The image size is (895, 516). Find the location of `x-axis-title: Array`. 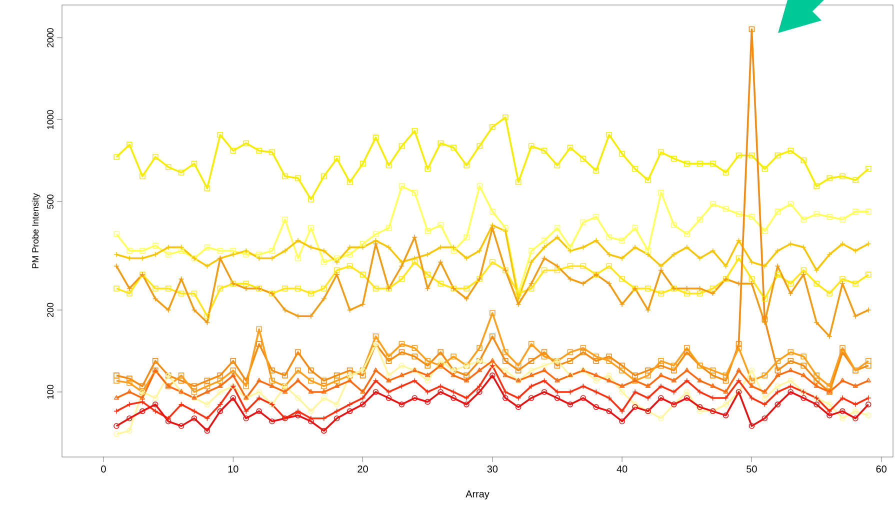

x-axis-title: Array is located at coordinates (478, 495).